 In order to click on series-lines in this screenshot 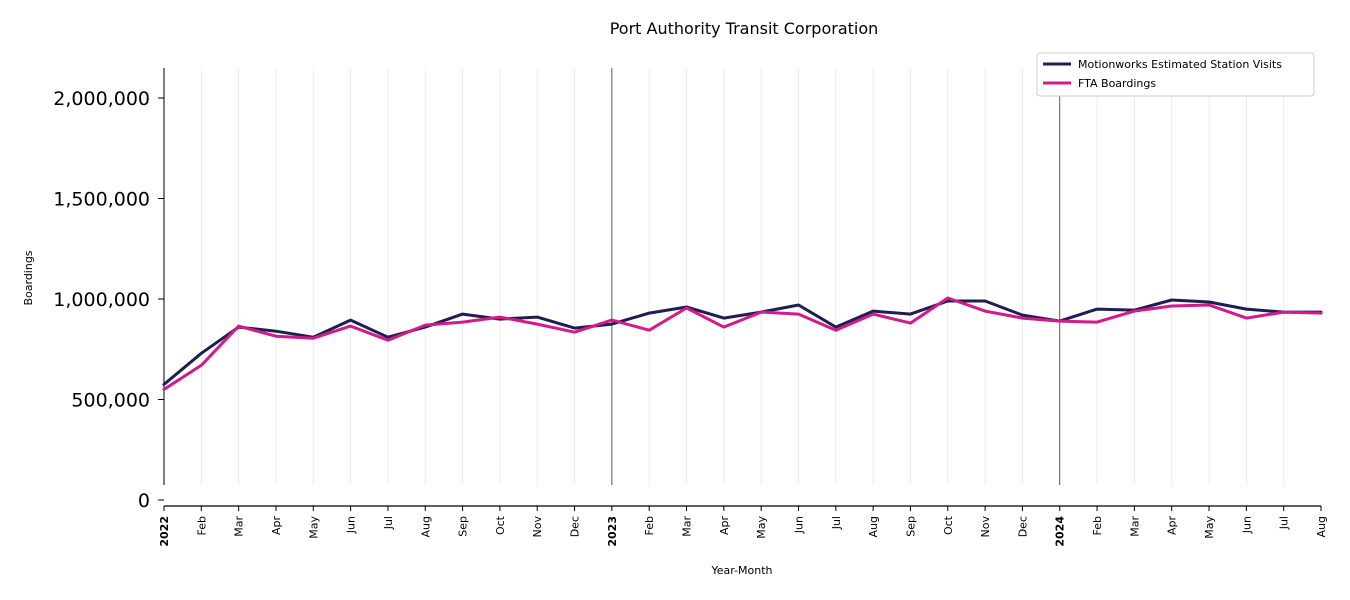, I will do `click(742, 343)`.